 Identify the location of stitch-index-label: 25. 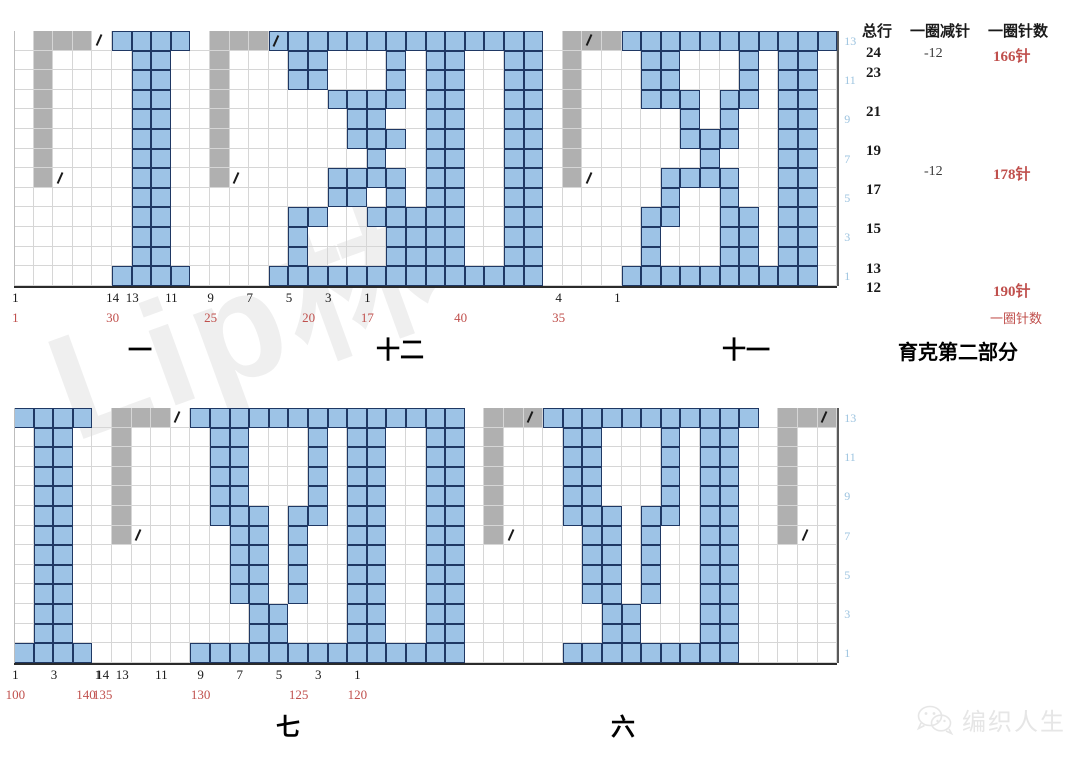
(211, 317).